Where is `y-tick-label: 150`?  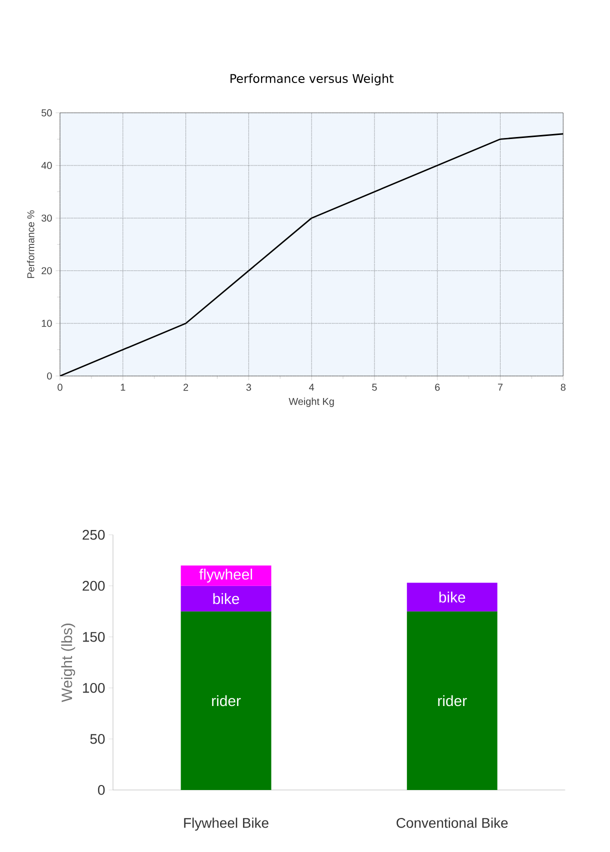 y-tick-label: 150 is located at coordinates (94, 637).